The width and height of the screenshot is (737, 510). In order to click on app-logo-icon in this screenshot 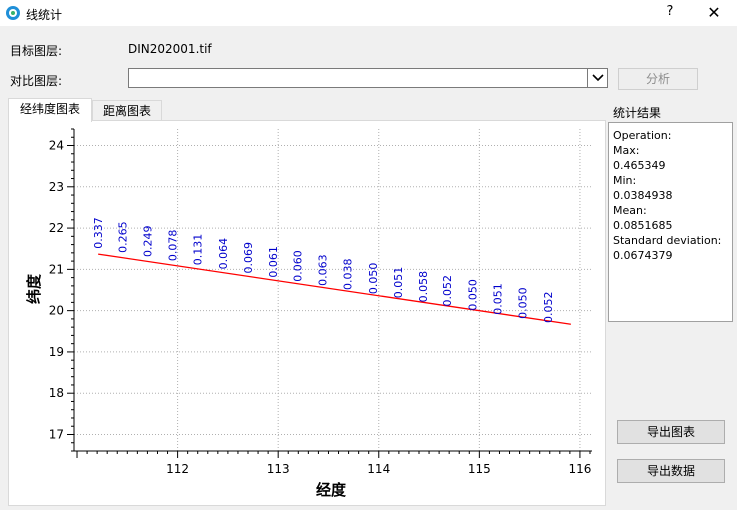, I will do `click(13, 13)`.